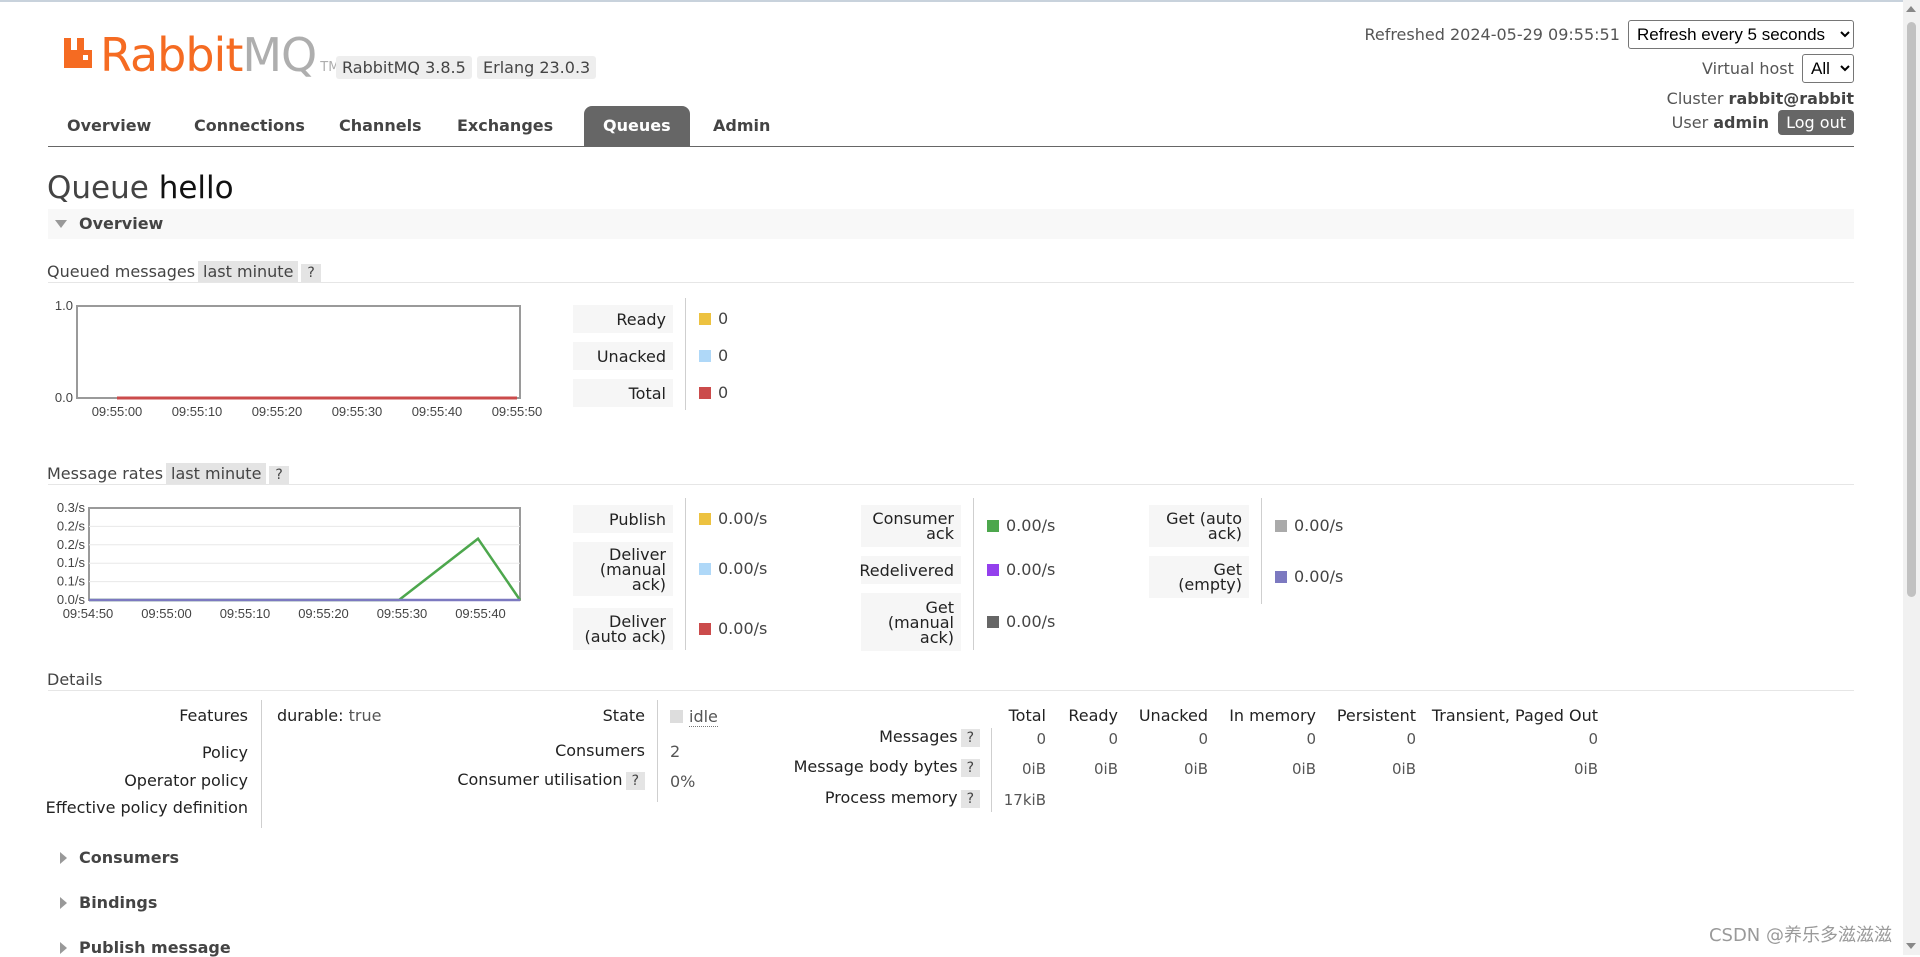  Describe the element at coordinates (1800, 935) in the screenshot. I see `watermark: CSDN @养乐多滋滋滋` at that location.